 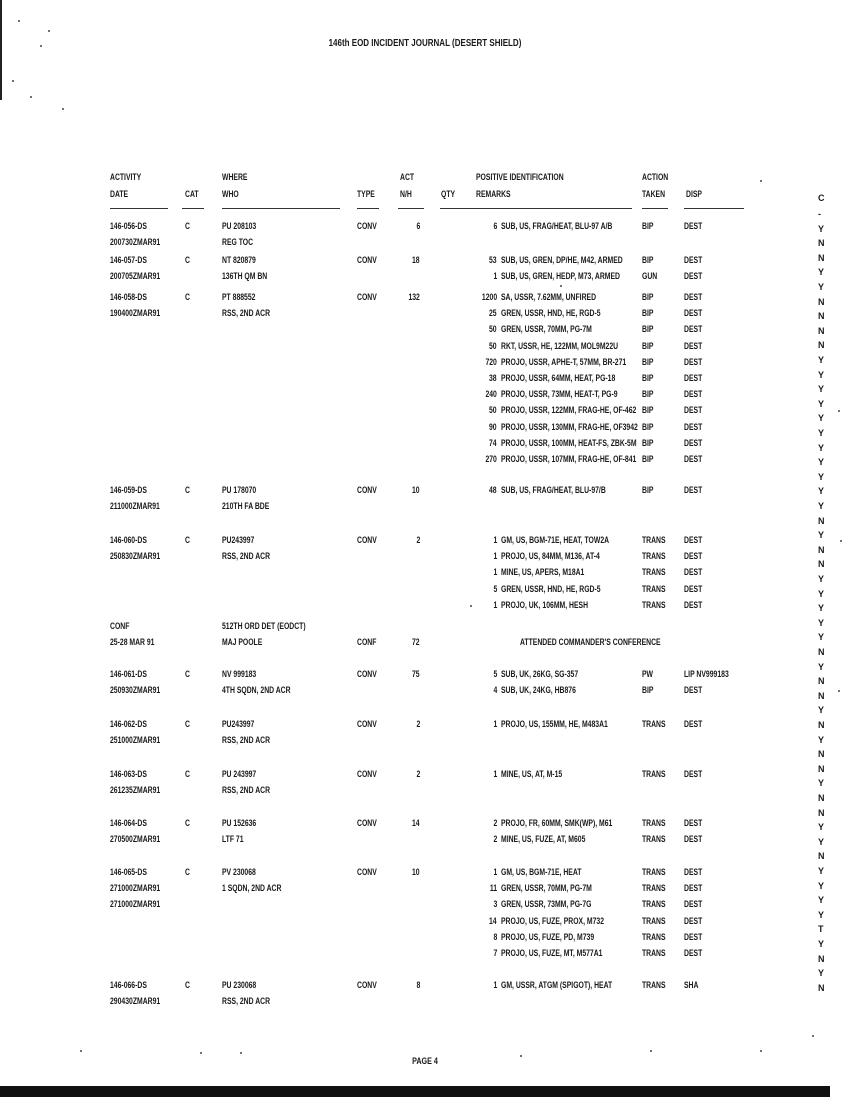 What do you see at coordinates (416, 260) in the screenshot?
I see `cell-act: 18` at bounding box center [416, 260].